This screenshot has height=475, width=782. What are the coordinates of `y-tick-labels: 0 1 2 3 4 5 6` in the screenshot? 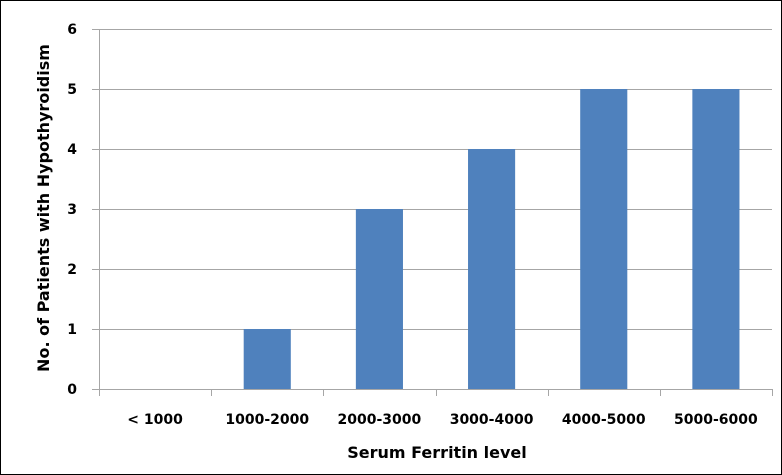 It's located at (72, 210).